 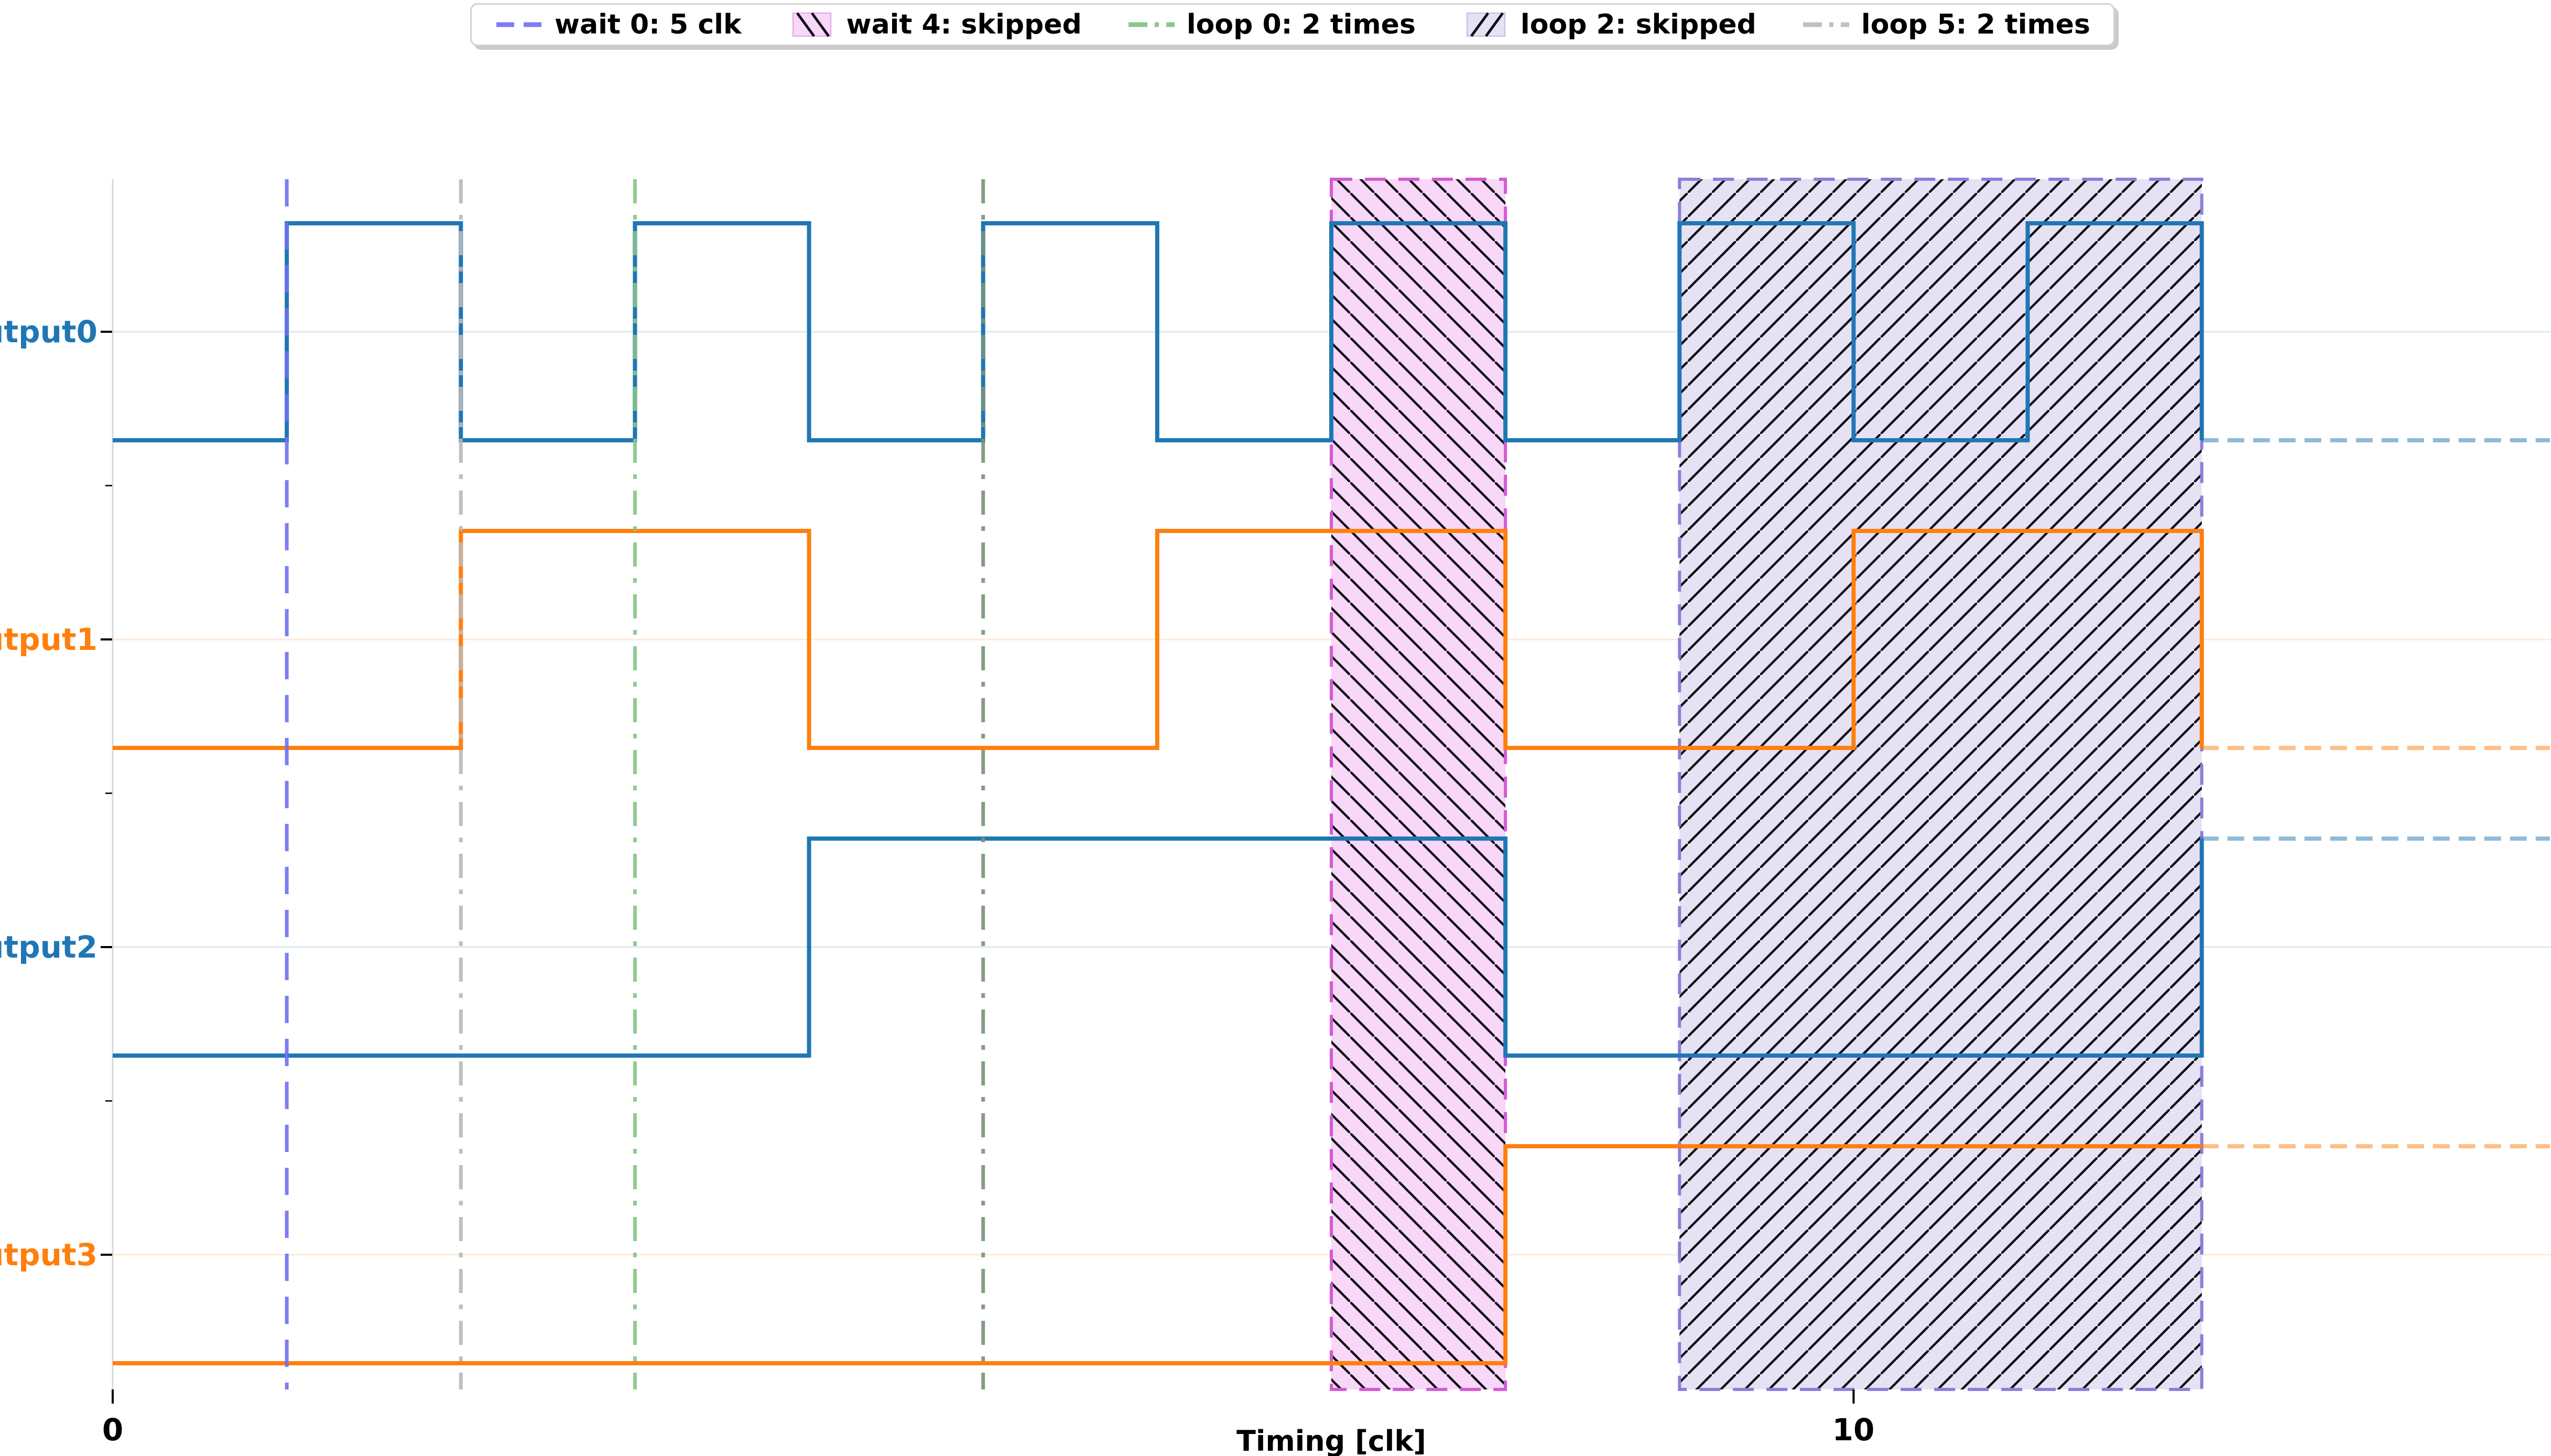 I want to click on x-tick-label-10: 10, so click(x=1853, y=1430).